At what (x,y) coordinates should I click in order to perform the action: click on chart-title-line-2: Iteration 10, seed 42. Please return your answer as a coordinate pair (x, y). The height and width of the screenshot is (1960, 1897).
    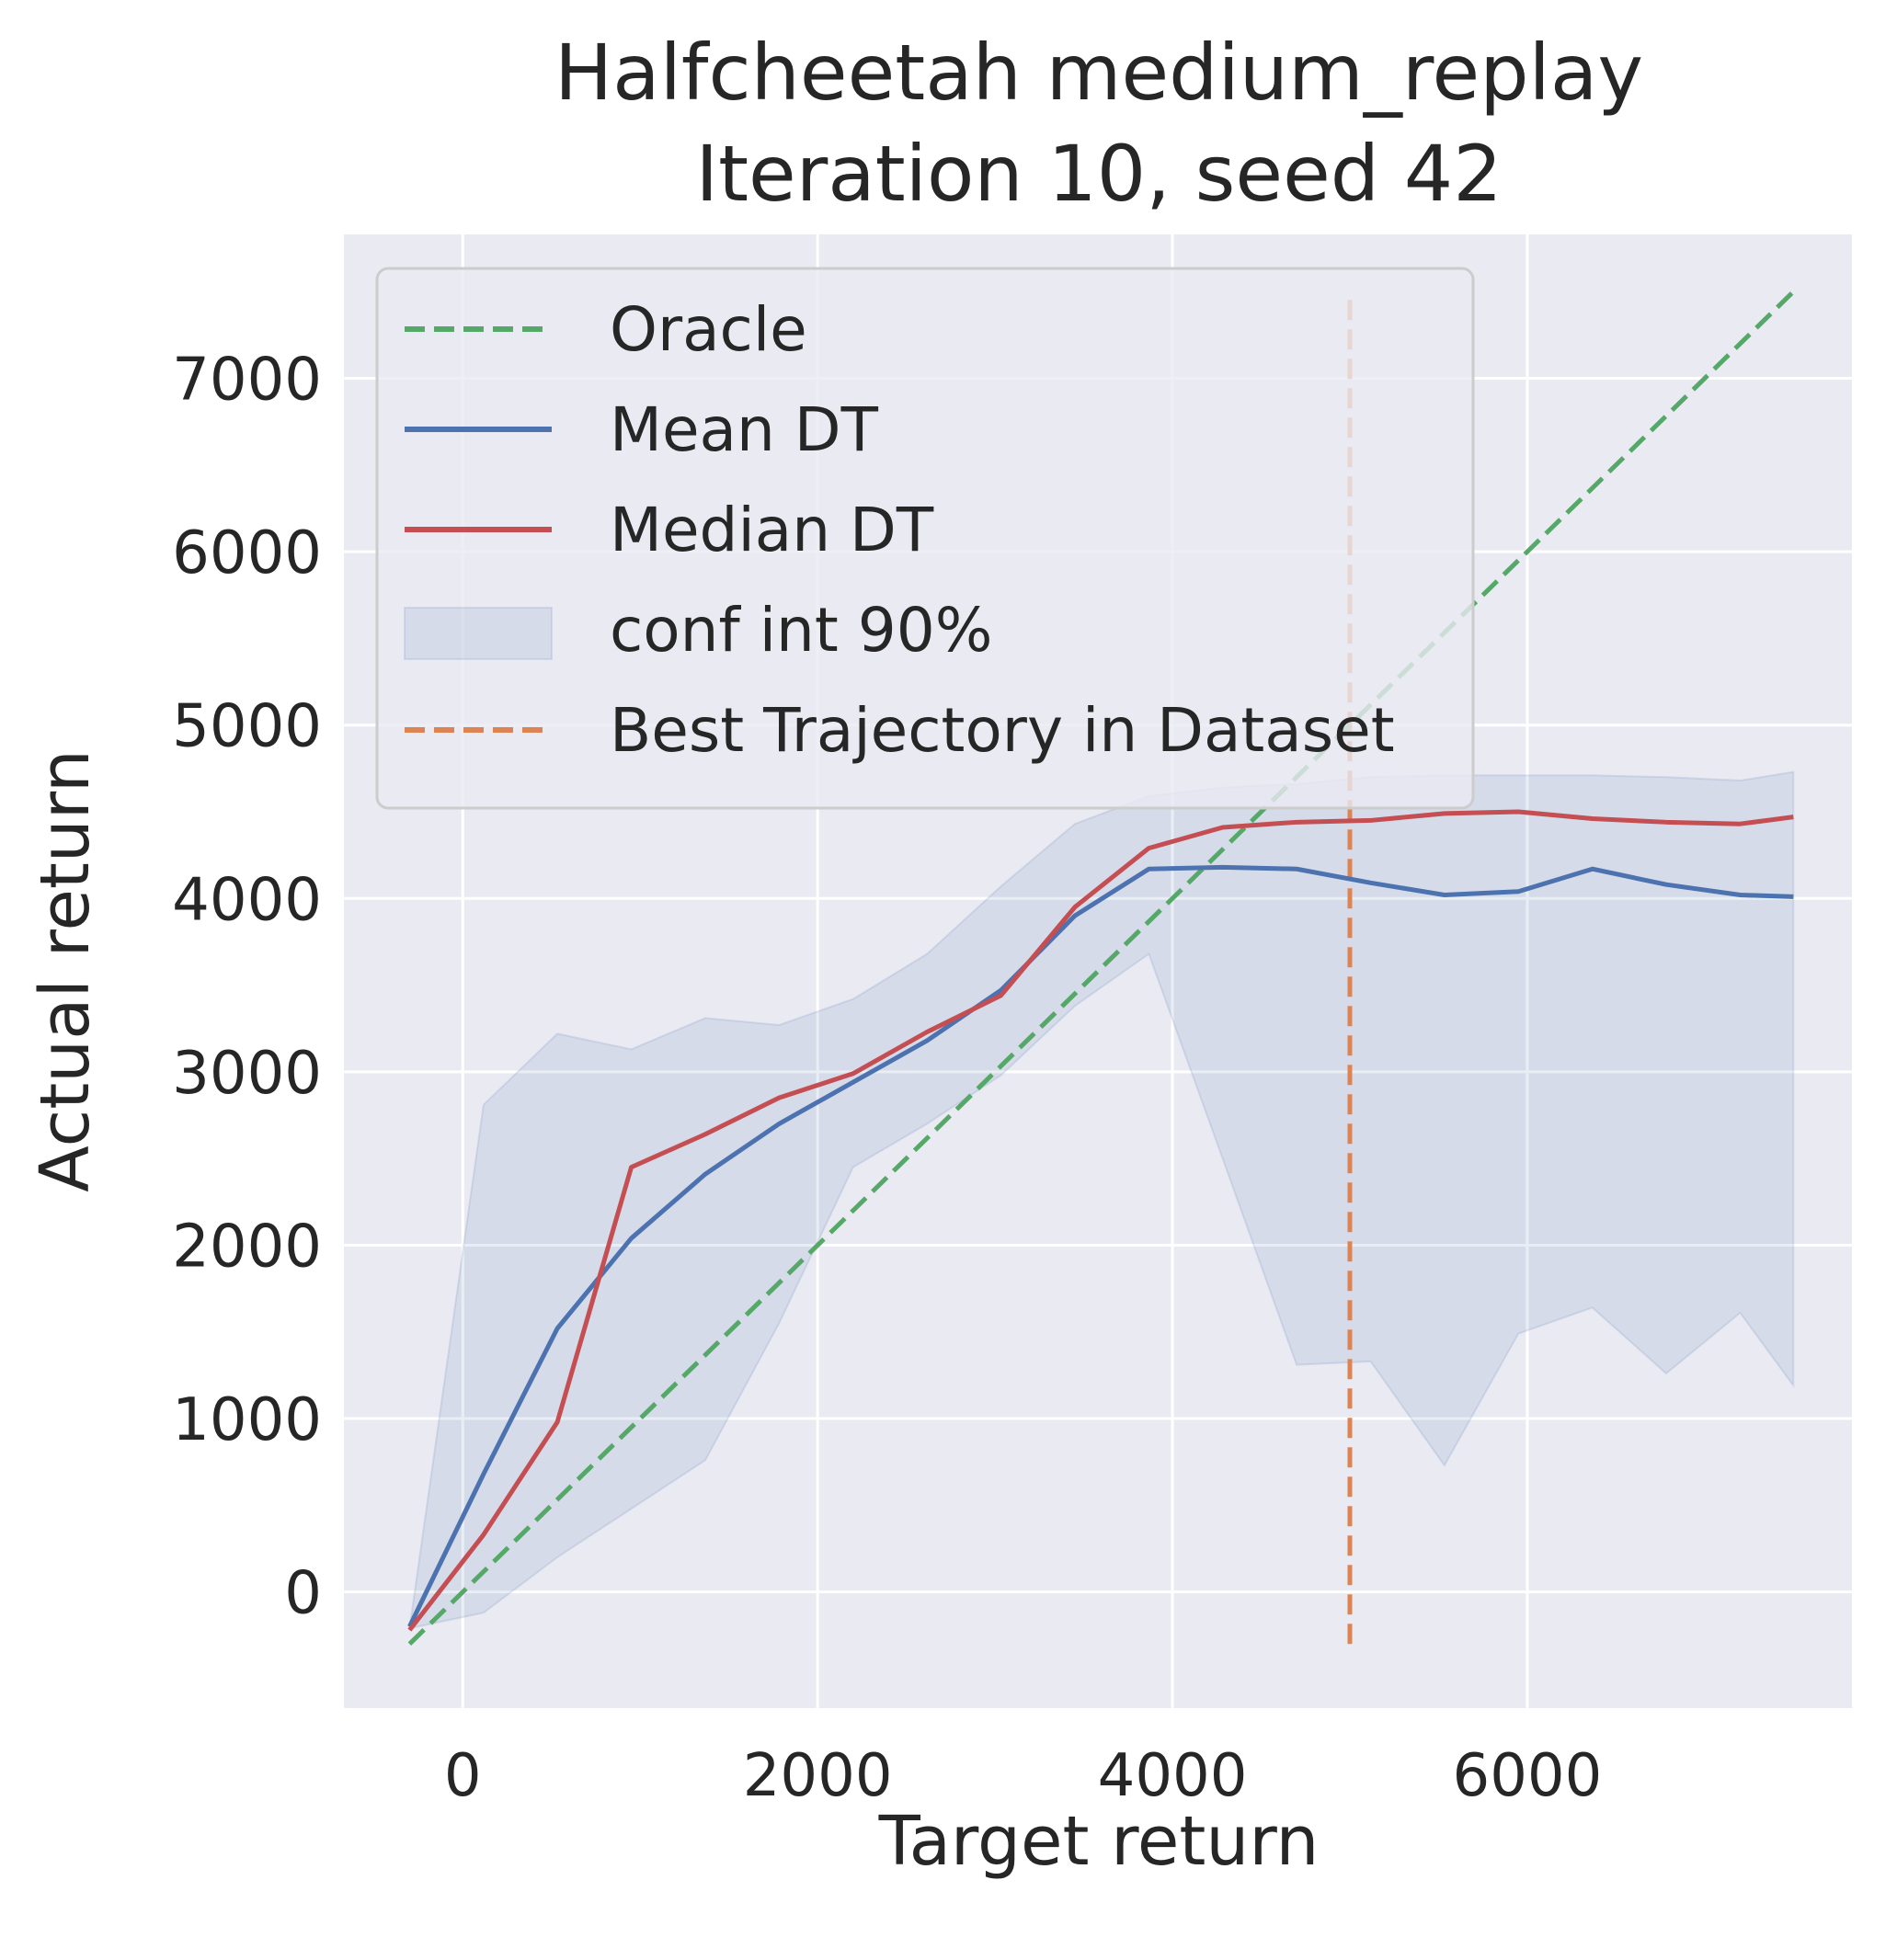
    Looking at the image, I should click on (1098, 174).